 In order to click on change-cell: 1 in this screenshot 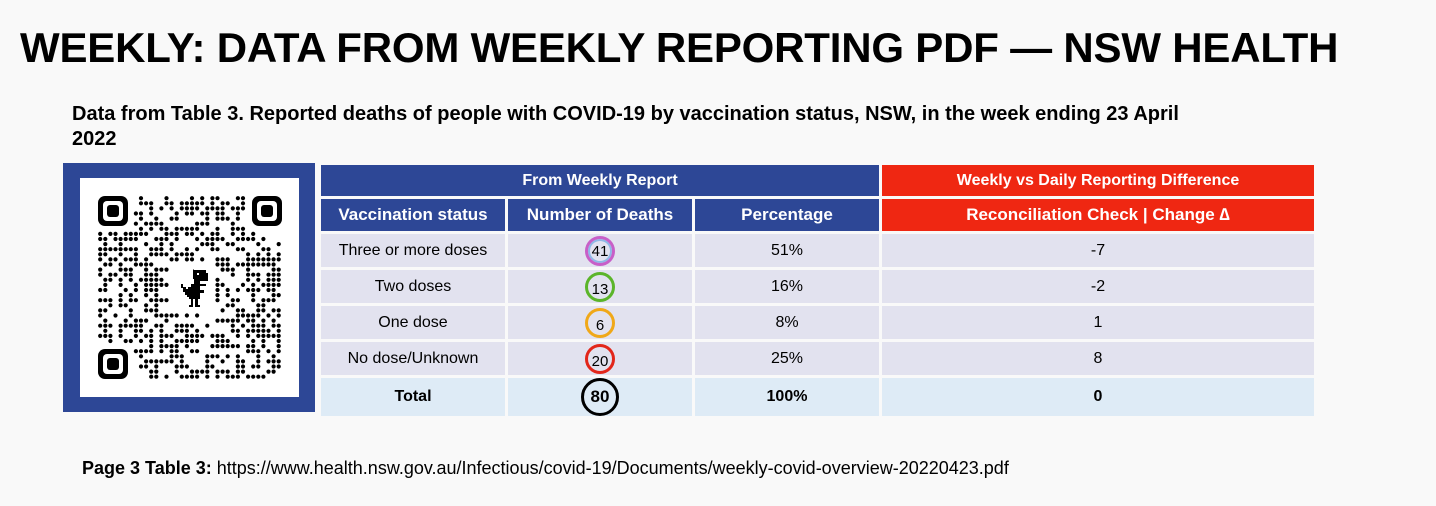, I will do `click(1098, 322)`.